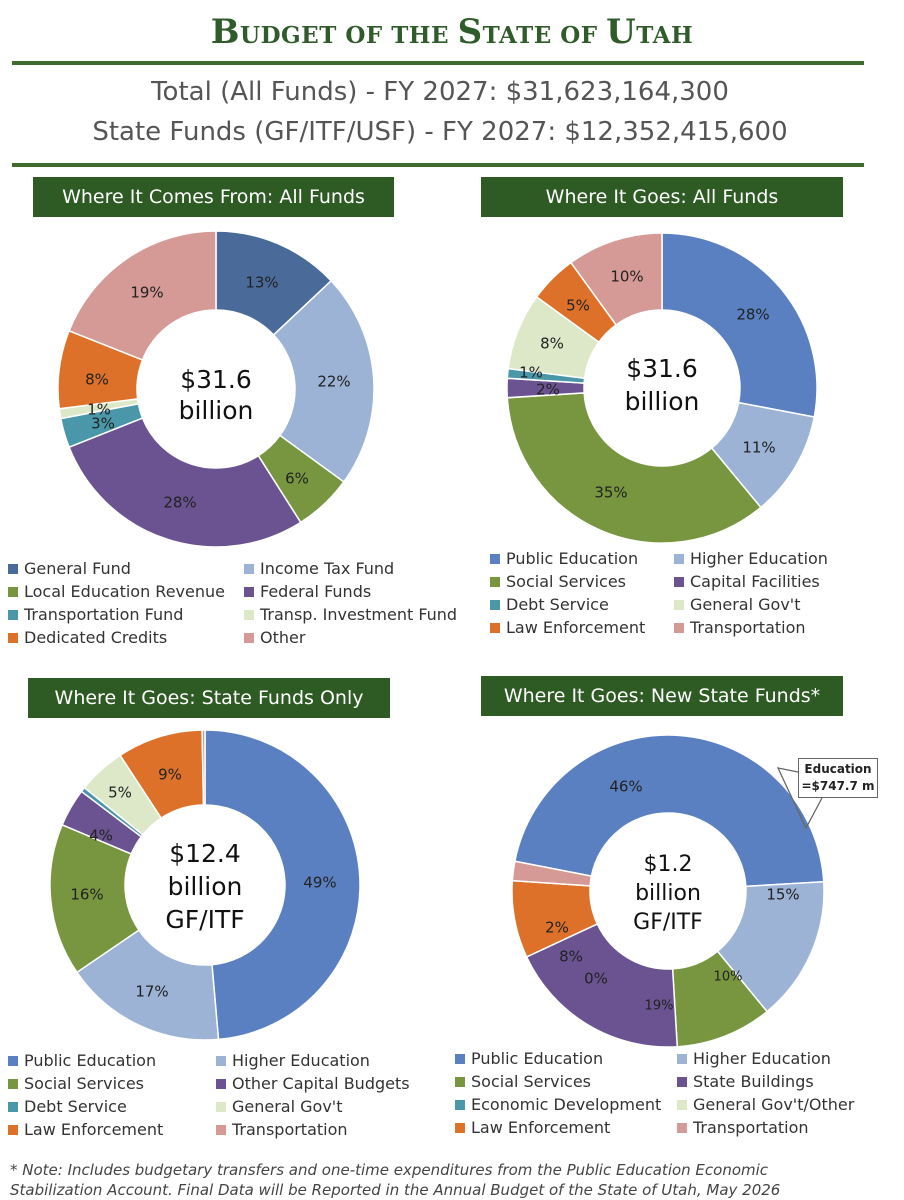 The image size is (904, 1200). What do you see at coordinates (557, 604) in the screenshot?
I see `legend-label: Debt Service` at bounding box center [557, 604].